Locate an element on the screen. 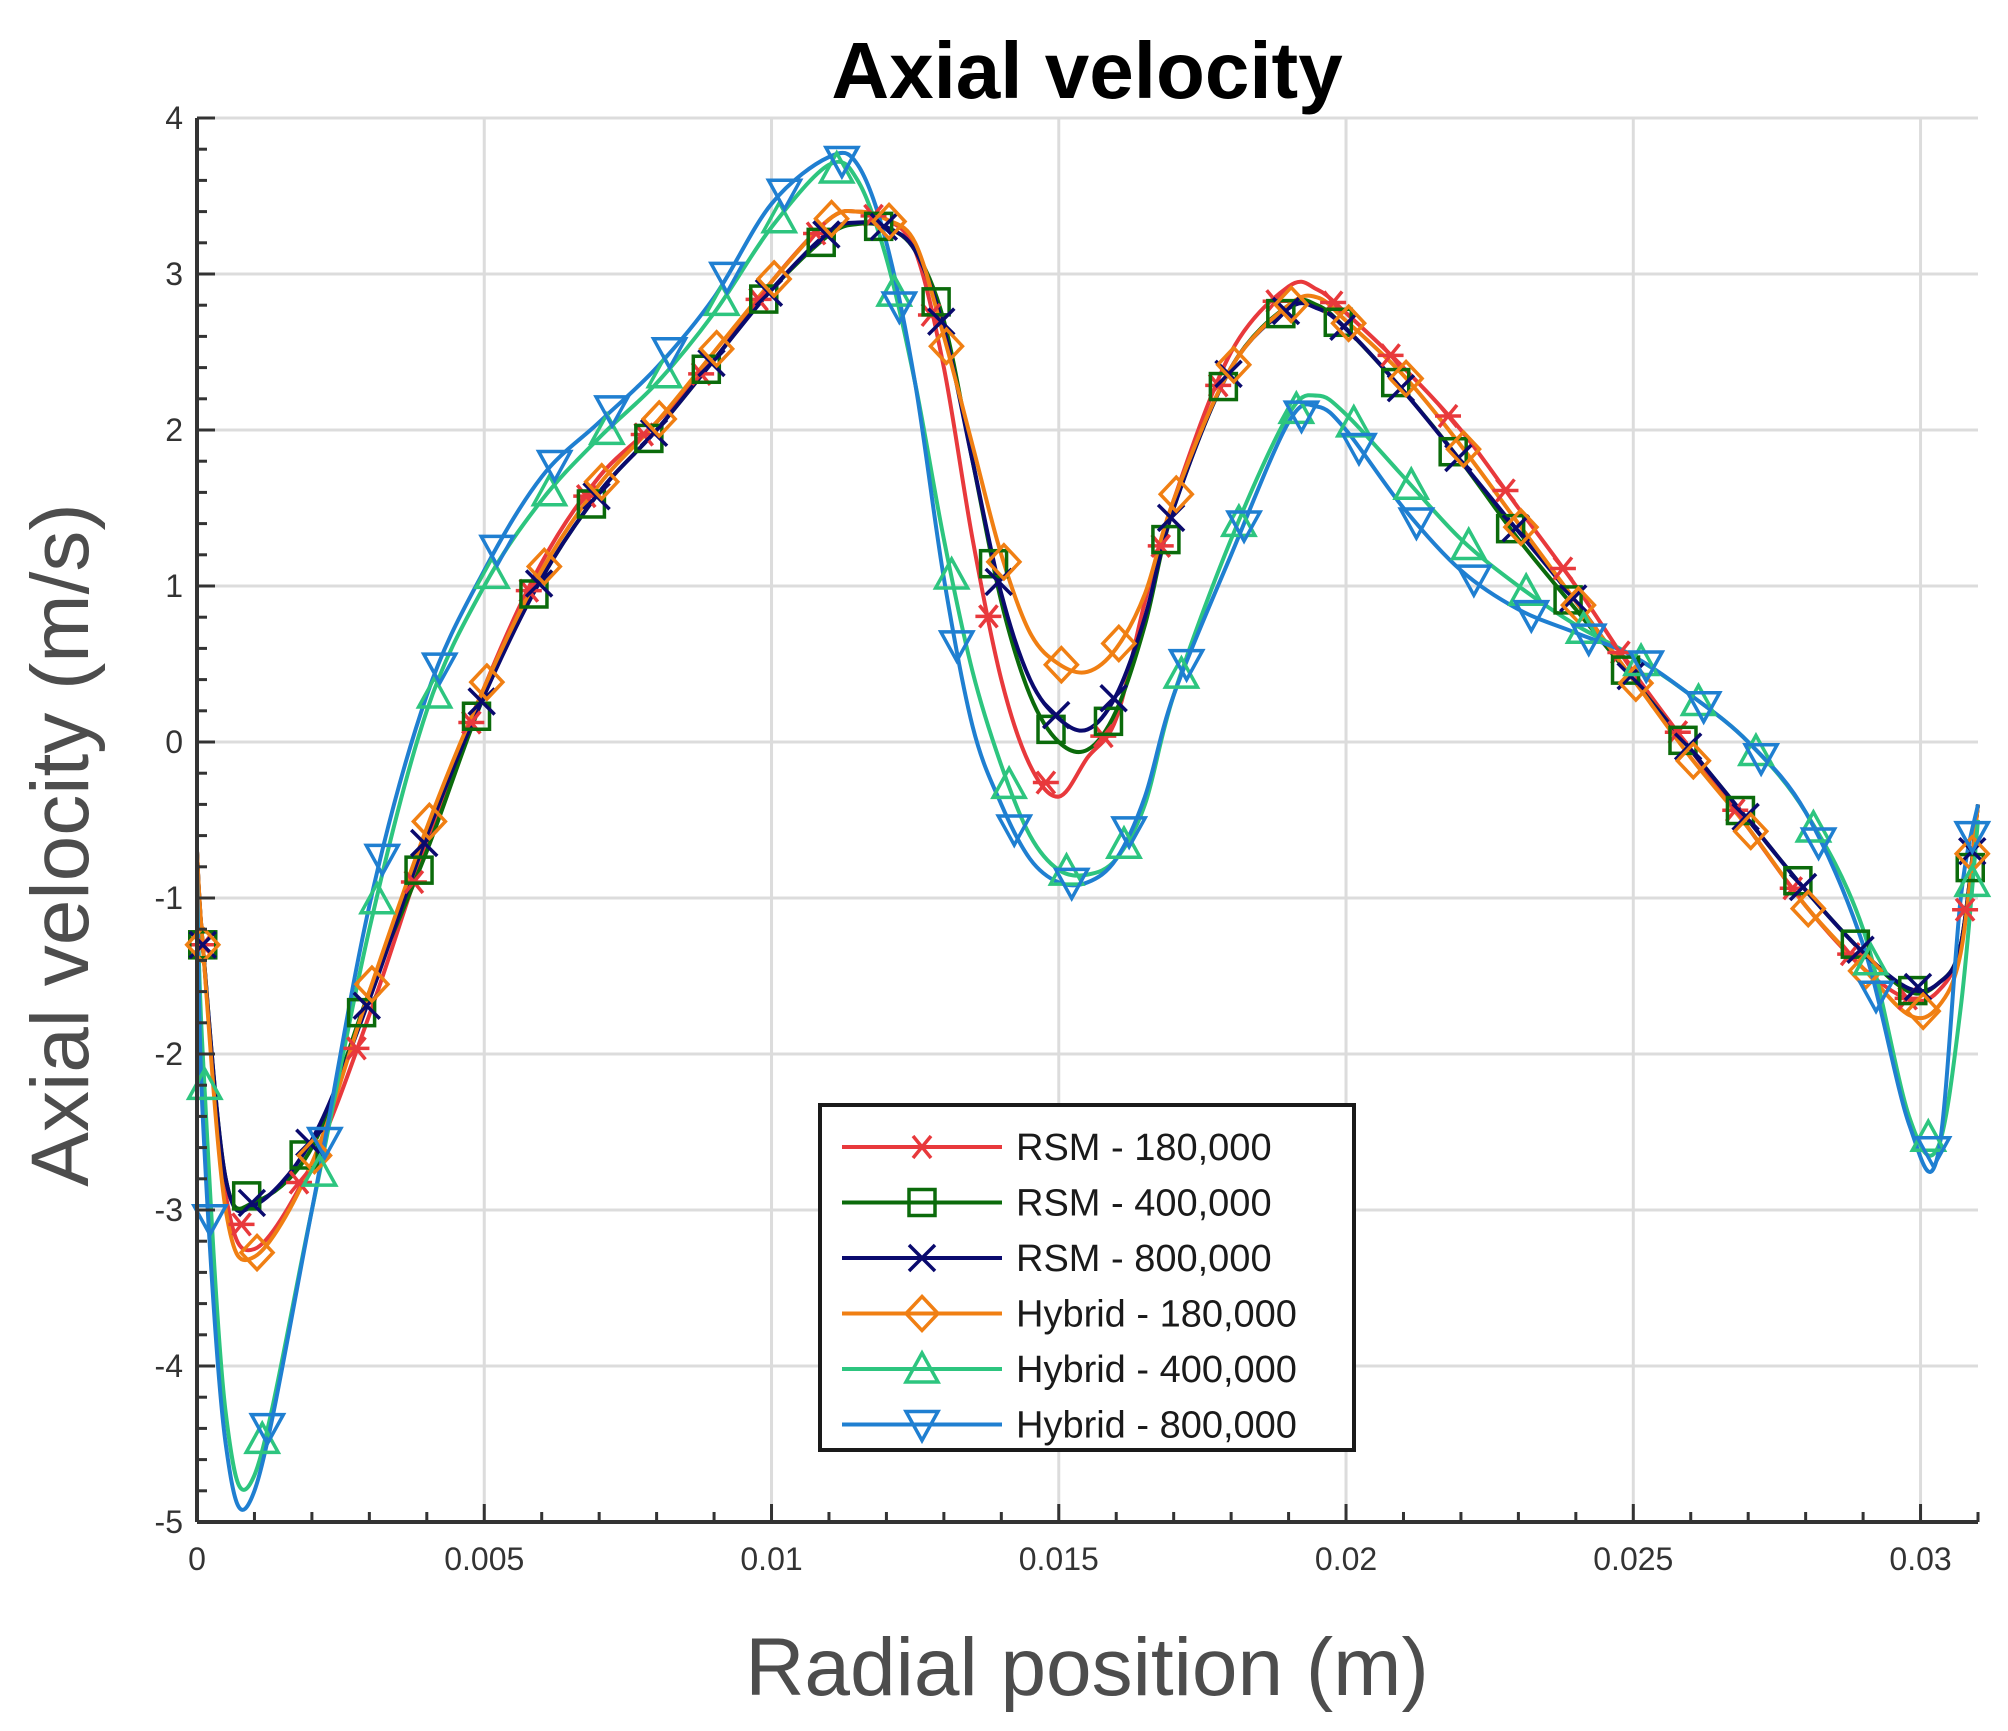  chart-title: Axial velocity is located at coordinates (1087, 70).